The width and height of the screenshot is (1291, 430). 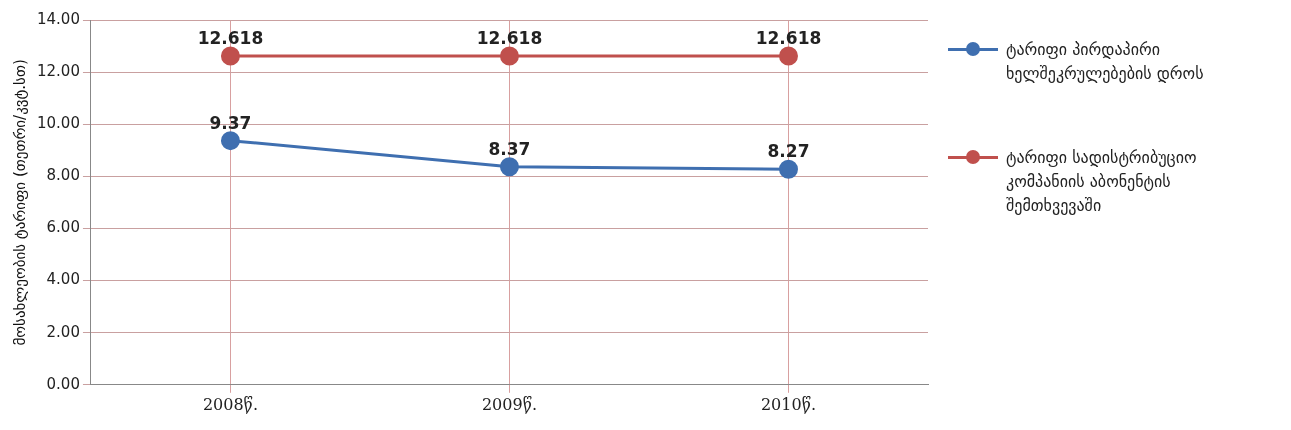 I want to click on x-tick-label: 2009წ., so click(x=509, y=404).